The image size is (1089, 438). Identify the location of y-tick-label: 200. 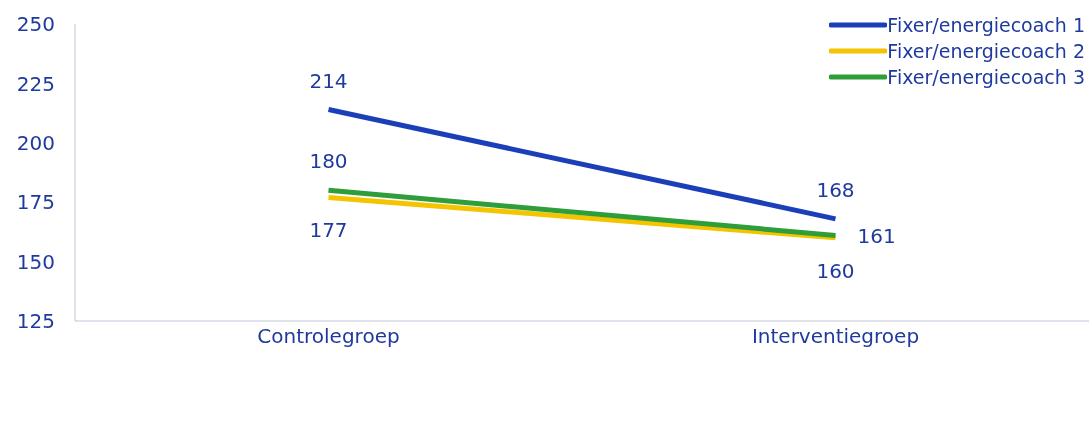
(35, 142).